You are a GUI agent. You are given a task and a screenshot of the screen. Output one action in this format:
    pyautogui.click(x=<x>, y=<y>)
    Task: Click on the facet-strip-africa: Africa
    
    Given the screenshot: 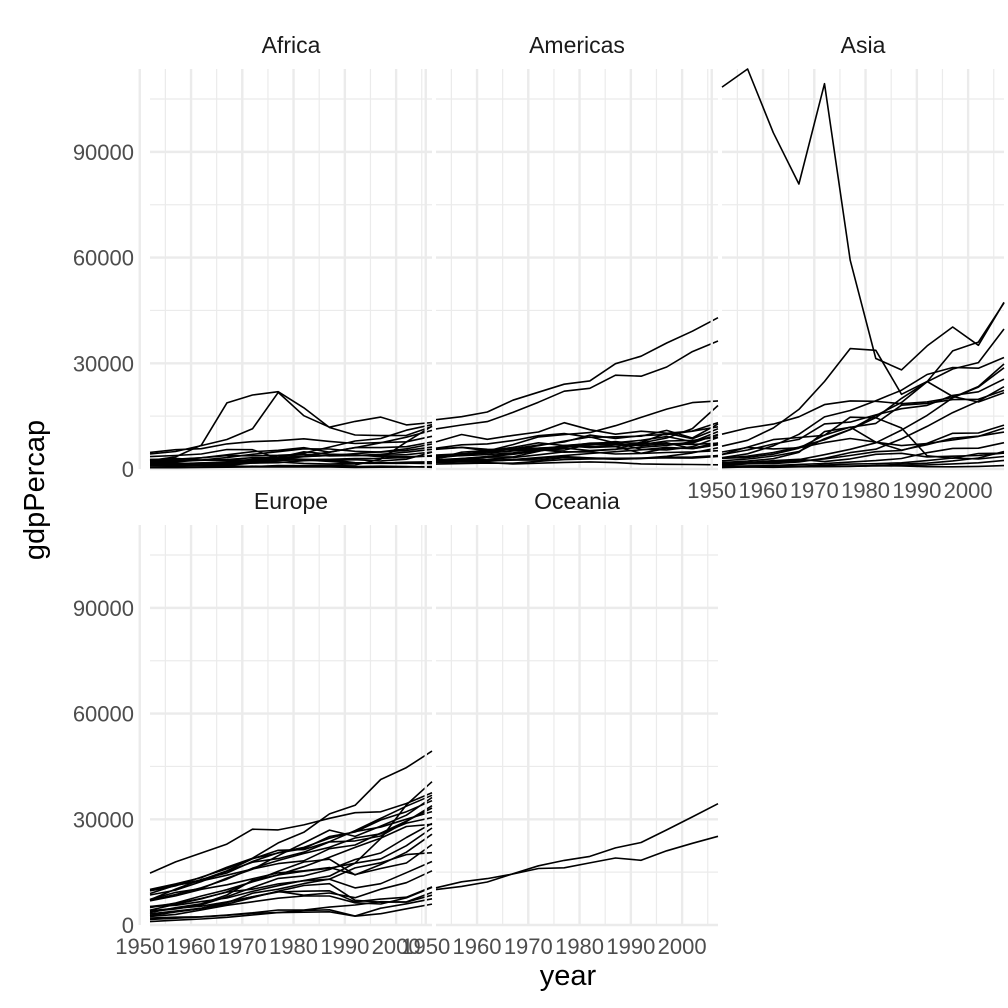 What is the action you would take?
    pyautogui.click(x=291, y=45)
    